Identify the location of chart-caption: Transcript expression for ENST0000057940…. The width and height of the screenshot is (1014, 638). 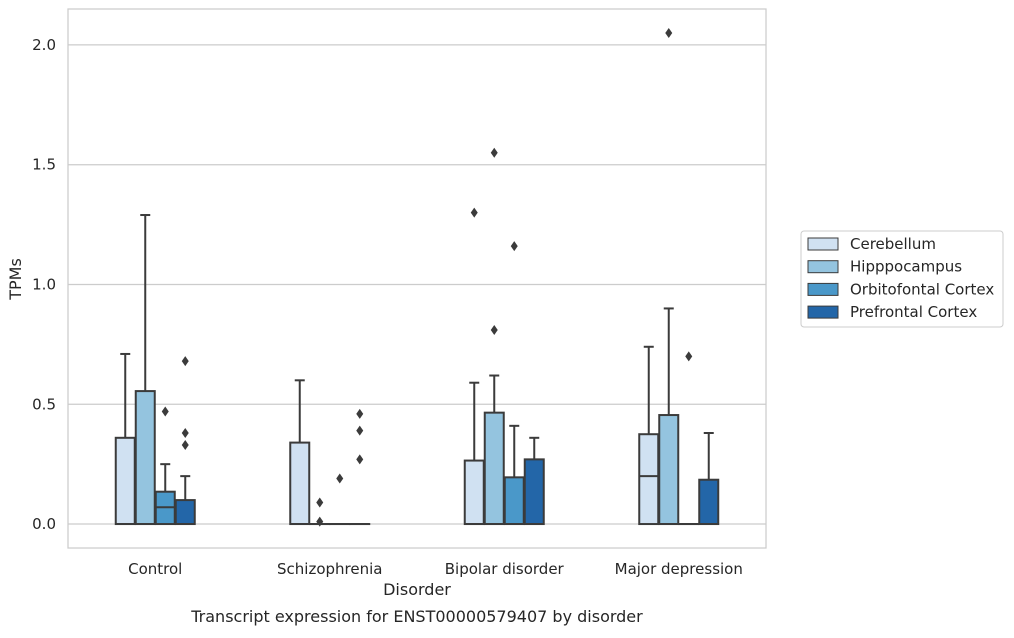
(416, 616).